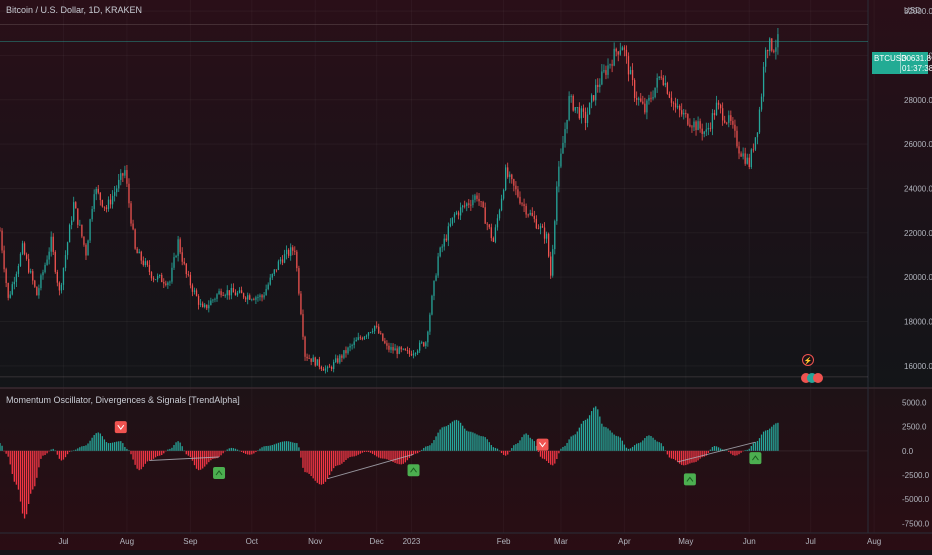 The image size is (932, 555). I want to click on price-axis-tick-label: 28000.0, so click(918, 100).